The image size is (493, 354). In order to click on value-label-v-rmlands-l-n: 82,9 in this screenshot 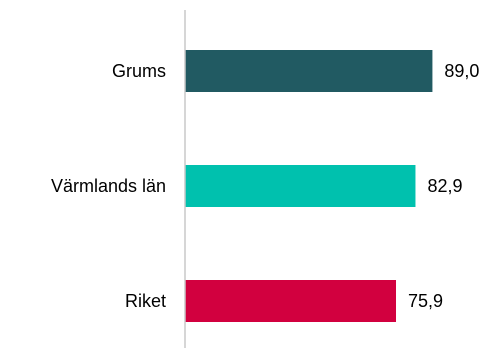, I will do `click(444, 186)`.